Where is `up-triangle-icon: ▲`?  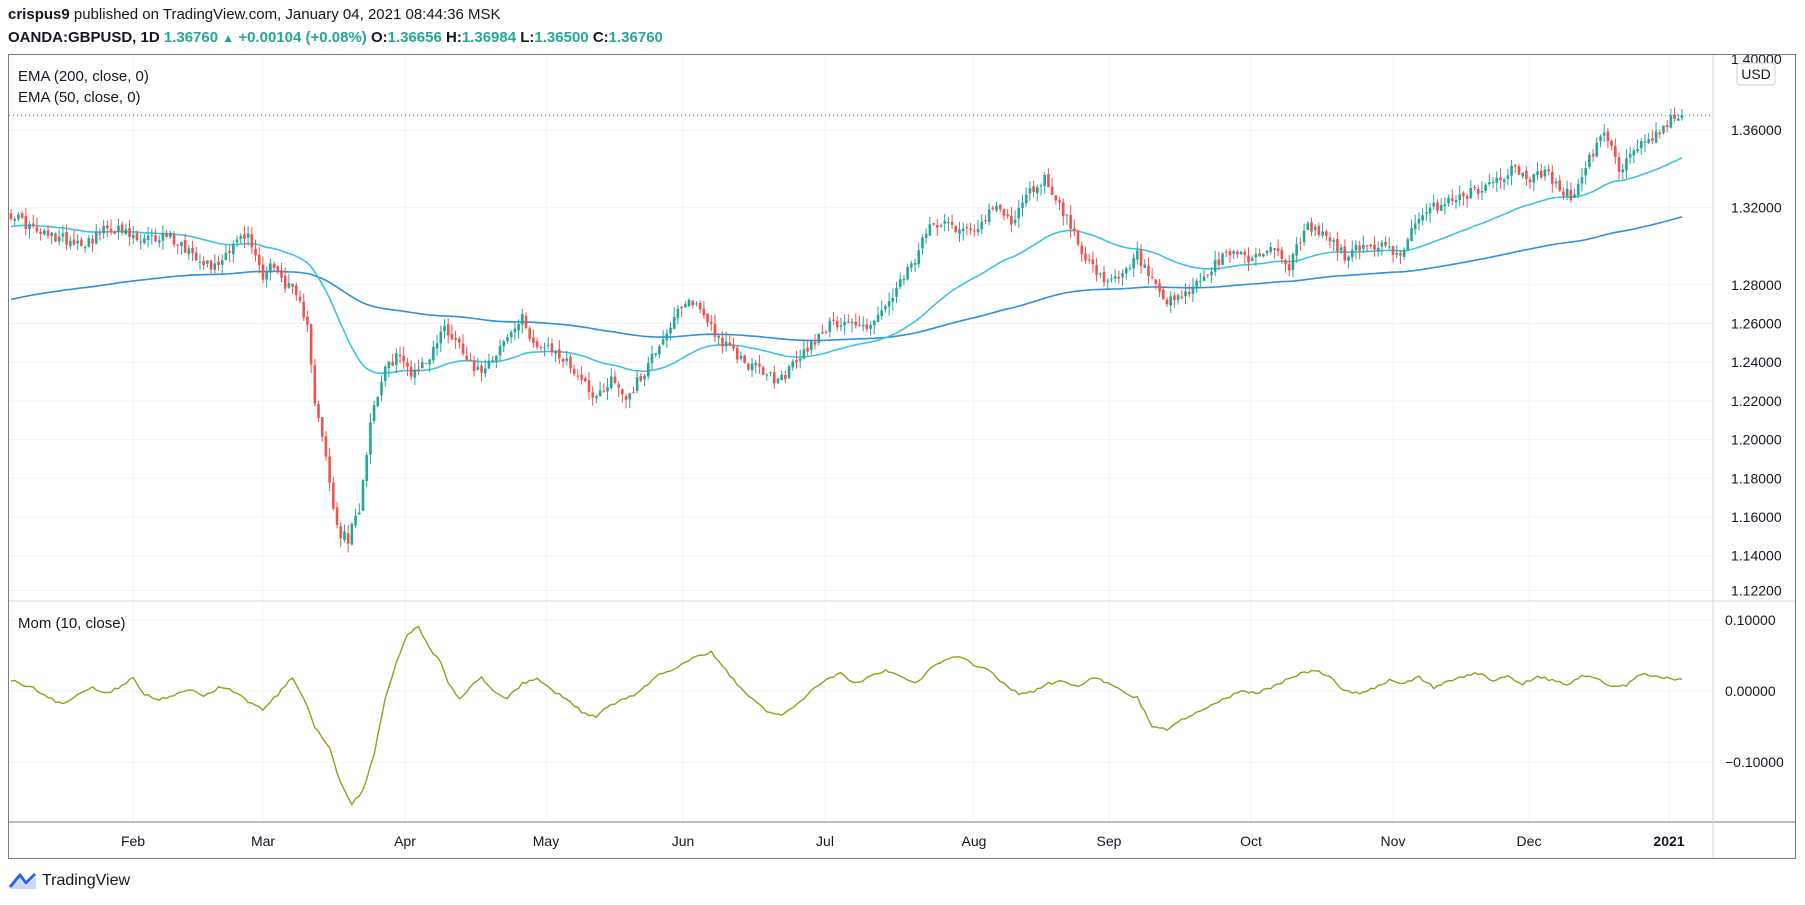 up-triangle-icon: ▲ is located at coordinates (228, 38).